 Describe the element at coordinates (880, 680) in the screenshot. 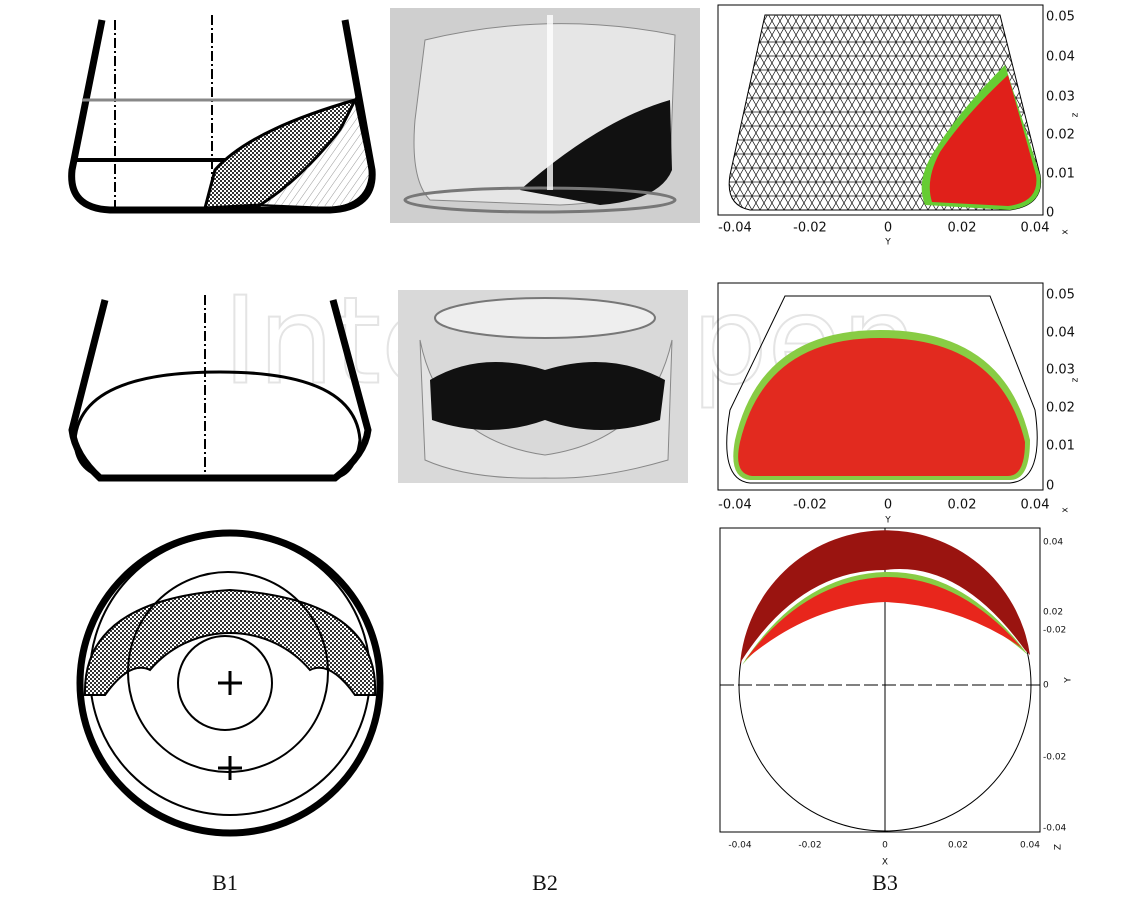

I see `plot-top` at that location.